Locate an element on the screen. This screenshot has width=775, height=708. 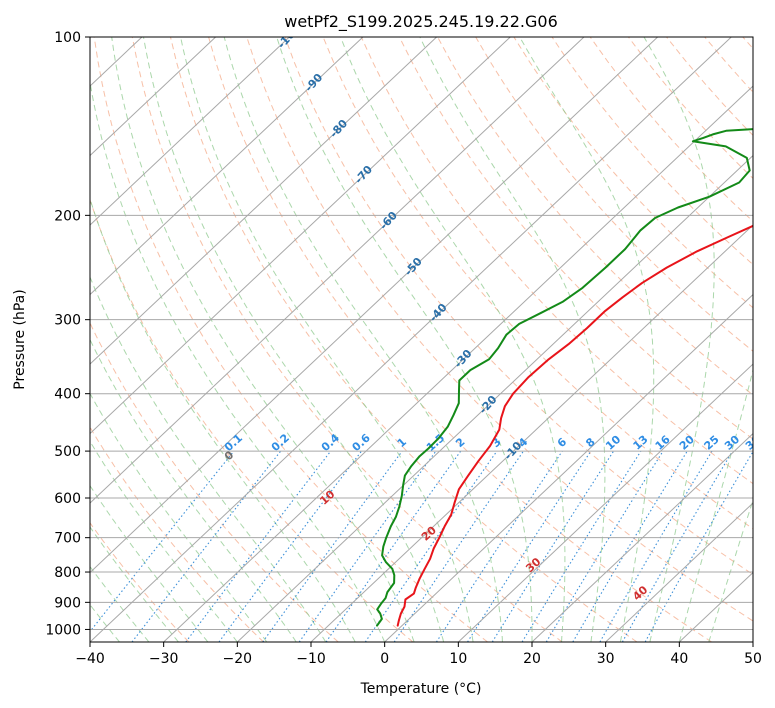
y-tick-label: 100 is located at coordinates (67, 38).